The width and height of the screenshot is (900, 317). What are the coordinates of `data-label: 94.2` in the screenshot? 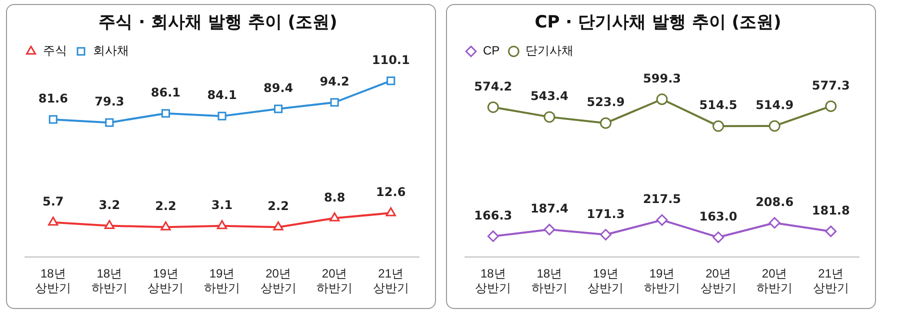 It's located at (335, 81).